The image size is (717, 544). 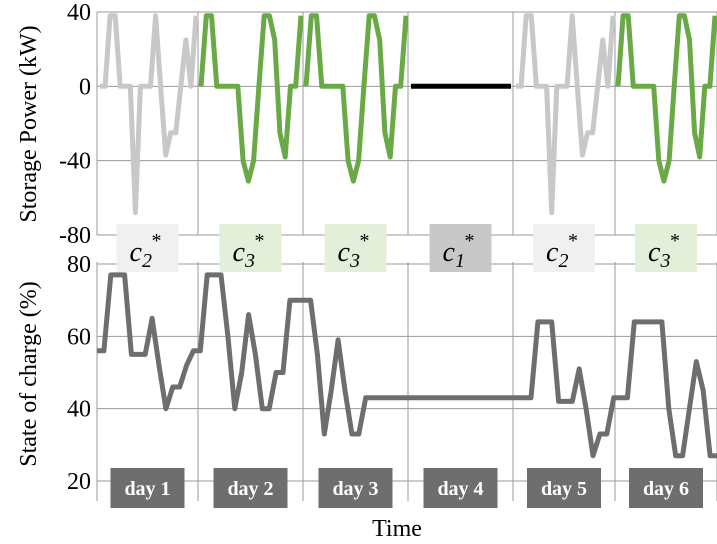 I want to click on power-tick-labels: 40 0 -40 -80, so click(x=75, y=124).